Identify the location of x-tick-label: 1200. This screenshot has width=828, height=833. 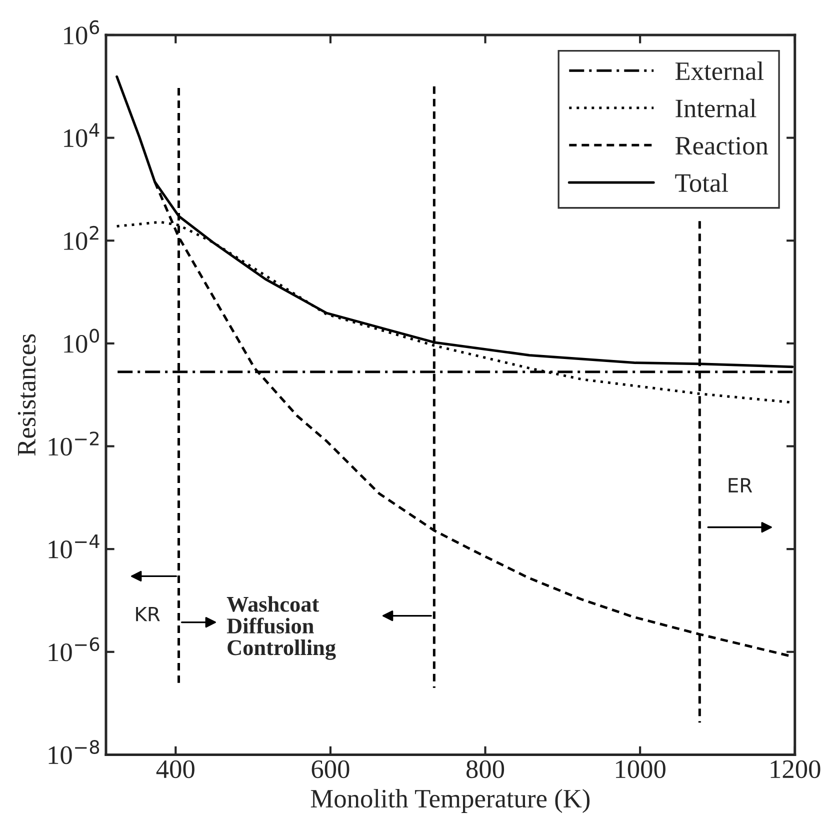
(795, 769).